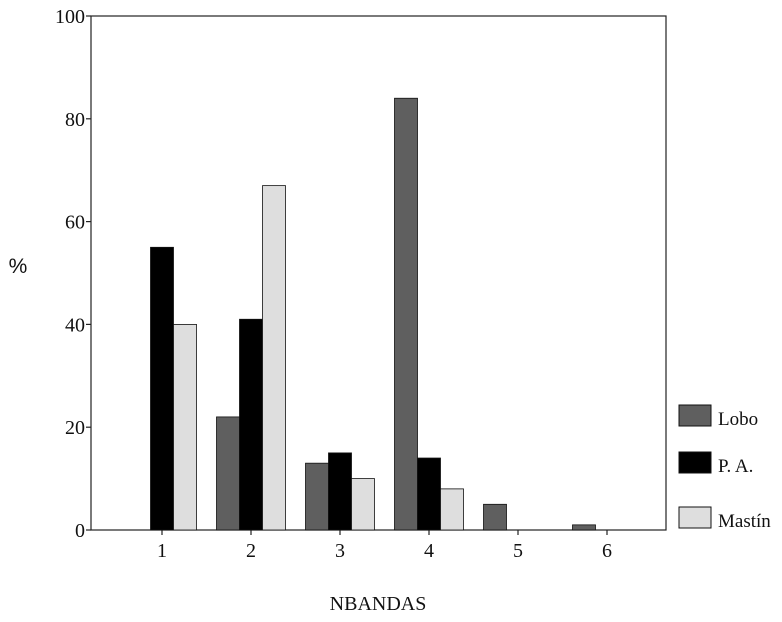 The width and height of the screenshot is (782, 622). What do you see at coordinates (607, 551) in the screenshot?
I see `x-tick-label: 6` at bounding box center [607, 551].